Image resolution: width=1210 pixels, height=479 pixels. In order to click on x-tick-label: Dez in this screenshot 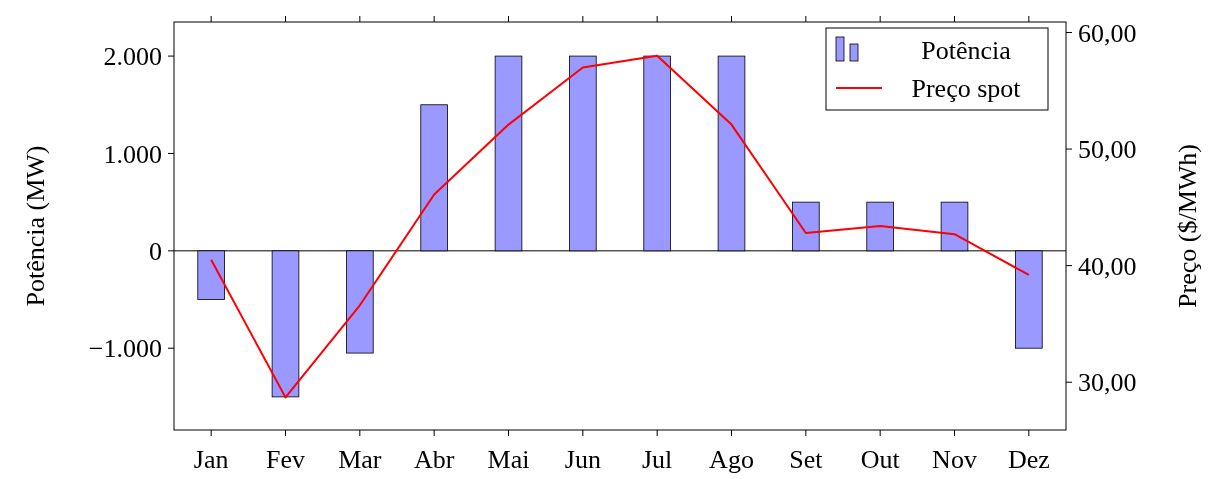, I will do `click(1028, 459)`.